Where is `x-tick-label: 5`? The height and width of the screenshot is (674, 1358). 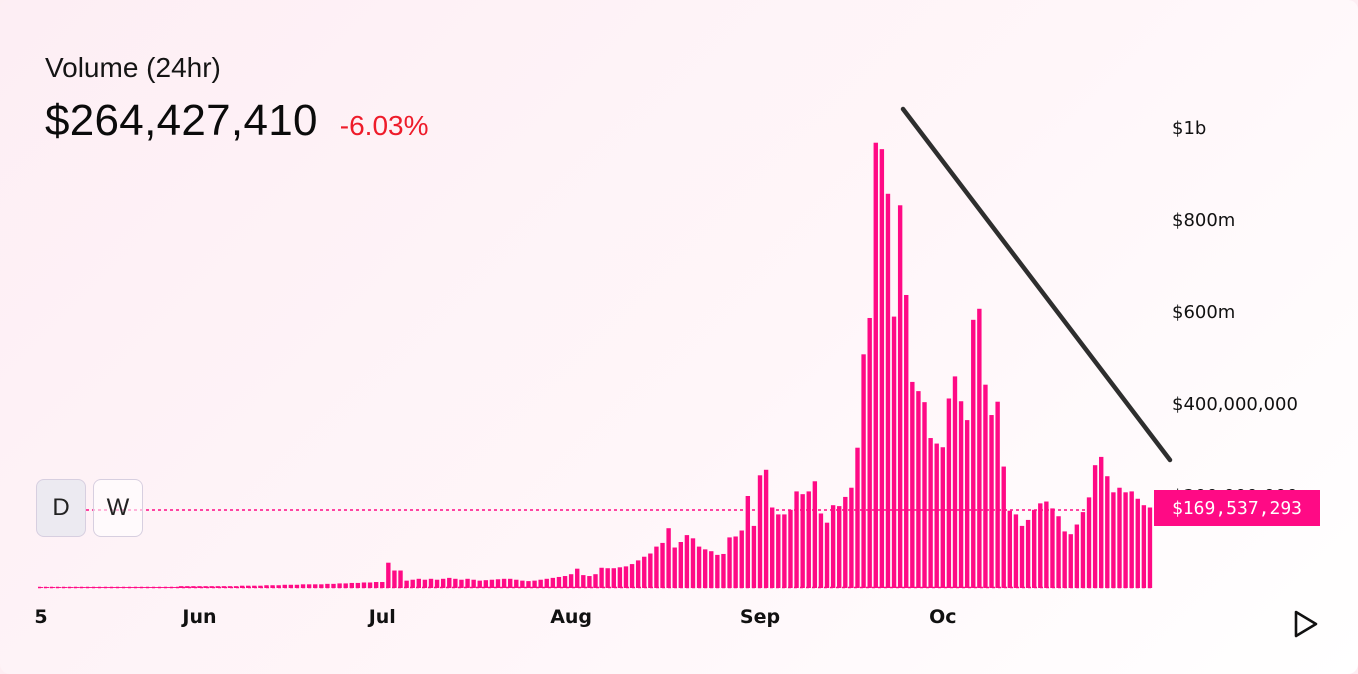 x-tick-label: 5 is located at coordinates (40, 617).